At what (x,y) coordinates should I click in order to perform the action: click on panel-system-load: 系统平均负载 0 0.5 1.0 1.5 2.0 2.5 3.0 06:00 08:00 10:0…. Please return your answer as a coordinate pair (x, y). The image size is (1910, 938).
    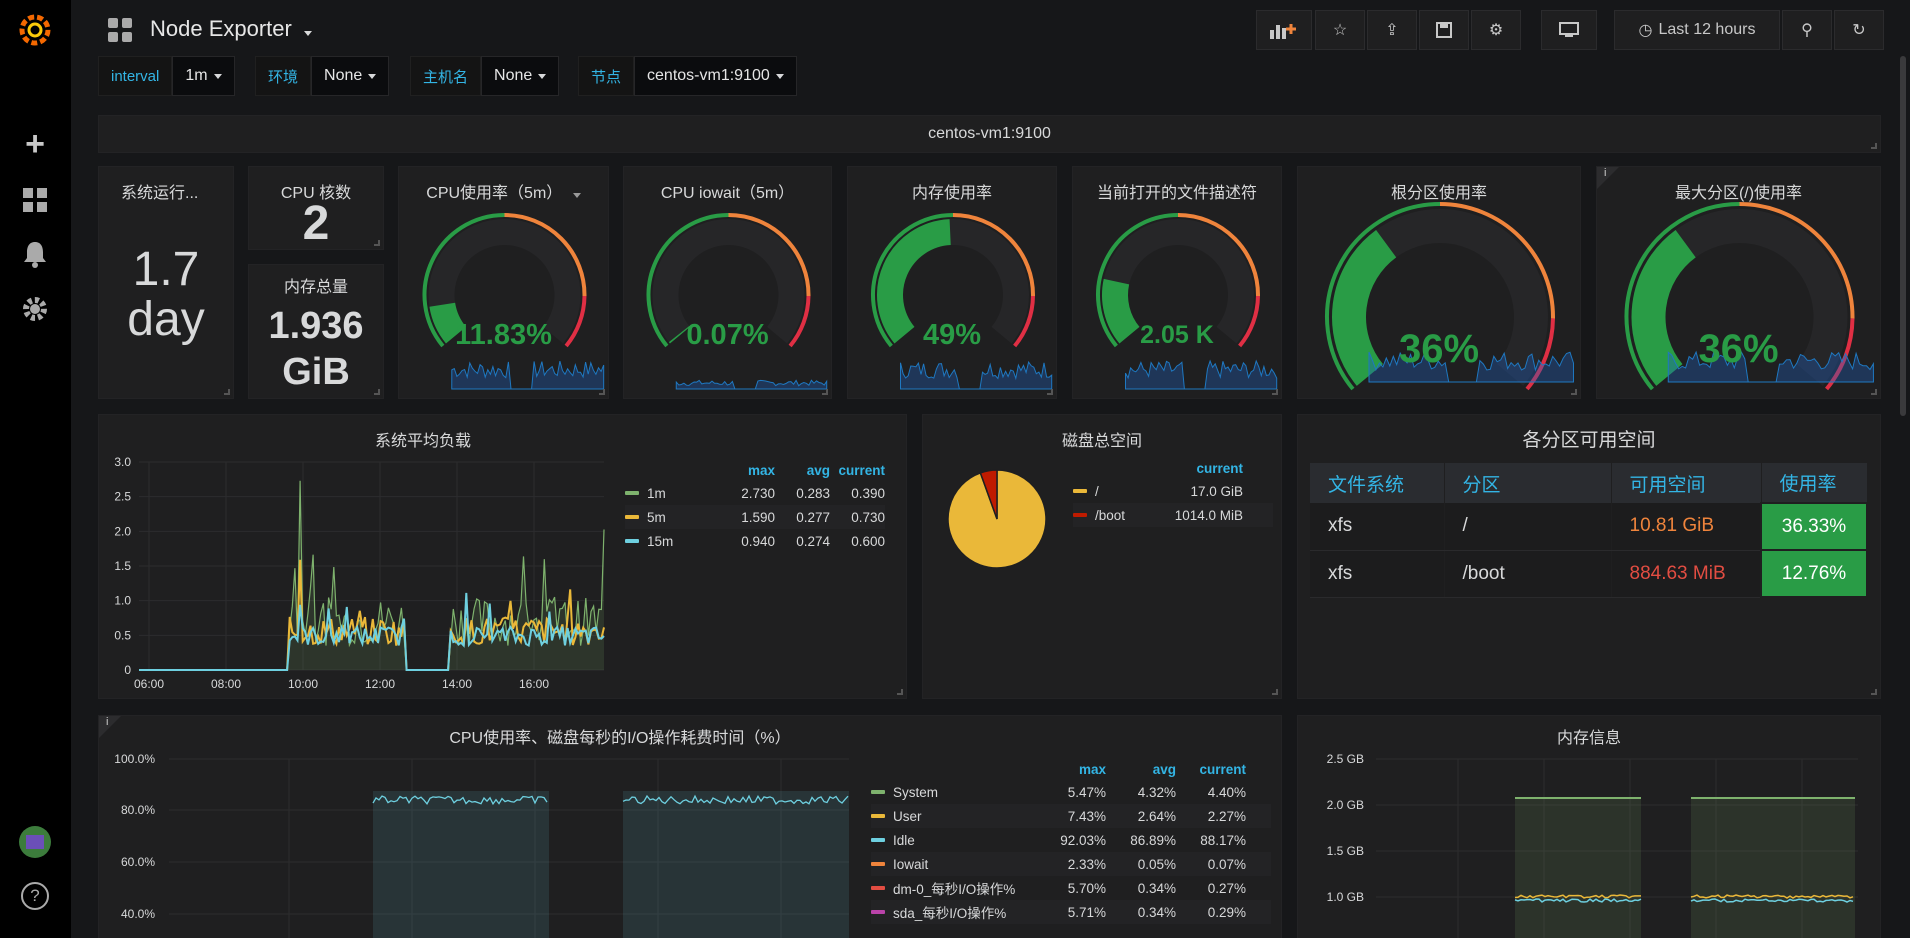
    Looking at the image, I should click on (502, 556).